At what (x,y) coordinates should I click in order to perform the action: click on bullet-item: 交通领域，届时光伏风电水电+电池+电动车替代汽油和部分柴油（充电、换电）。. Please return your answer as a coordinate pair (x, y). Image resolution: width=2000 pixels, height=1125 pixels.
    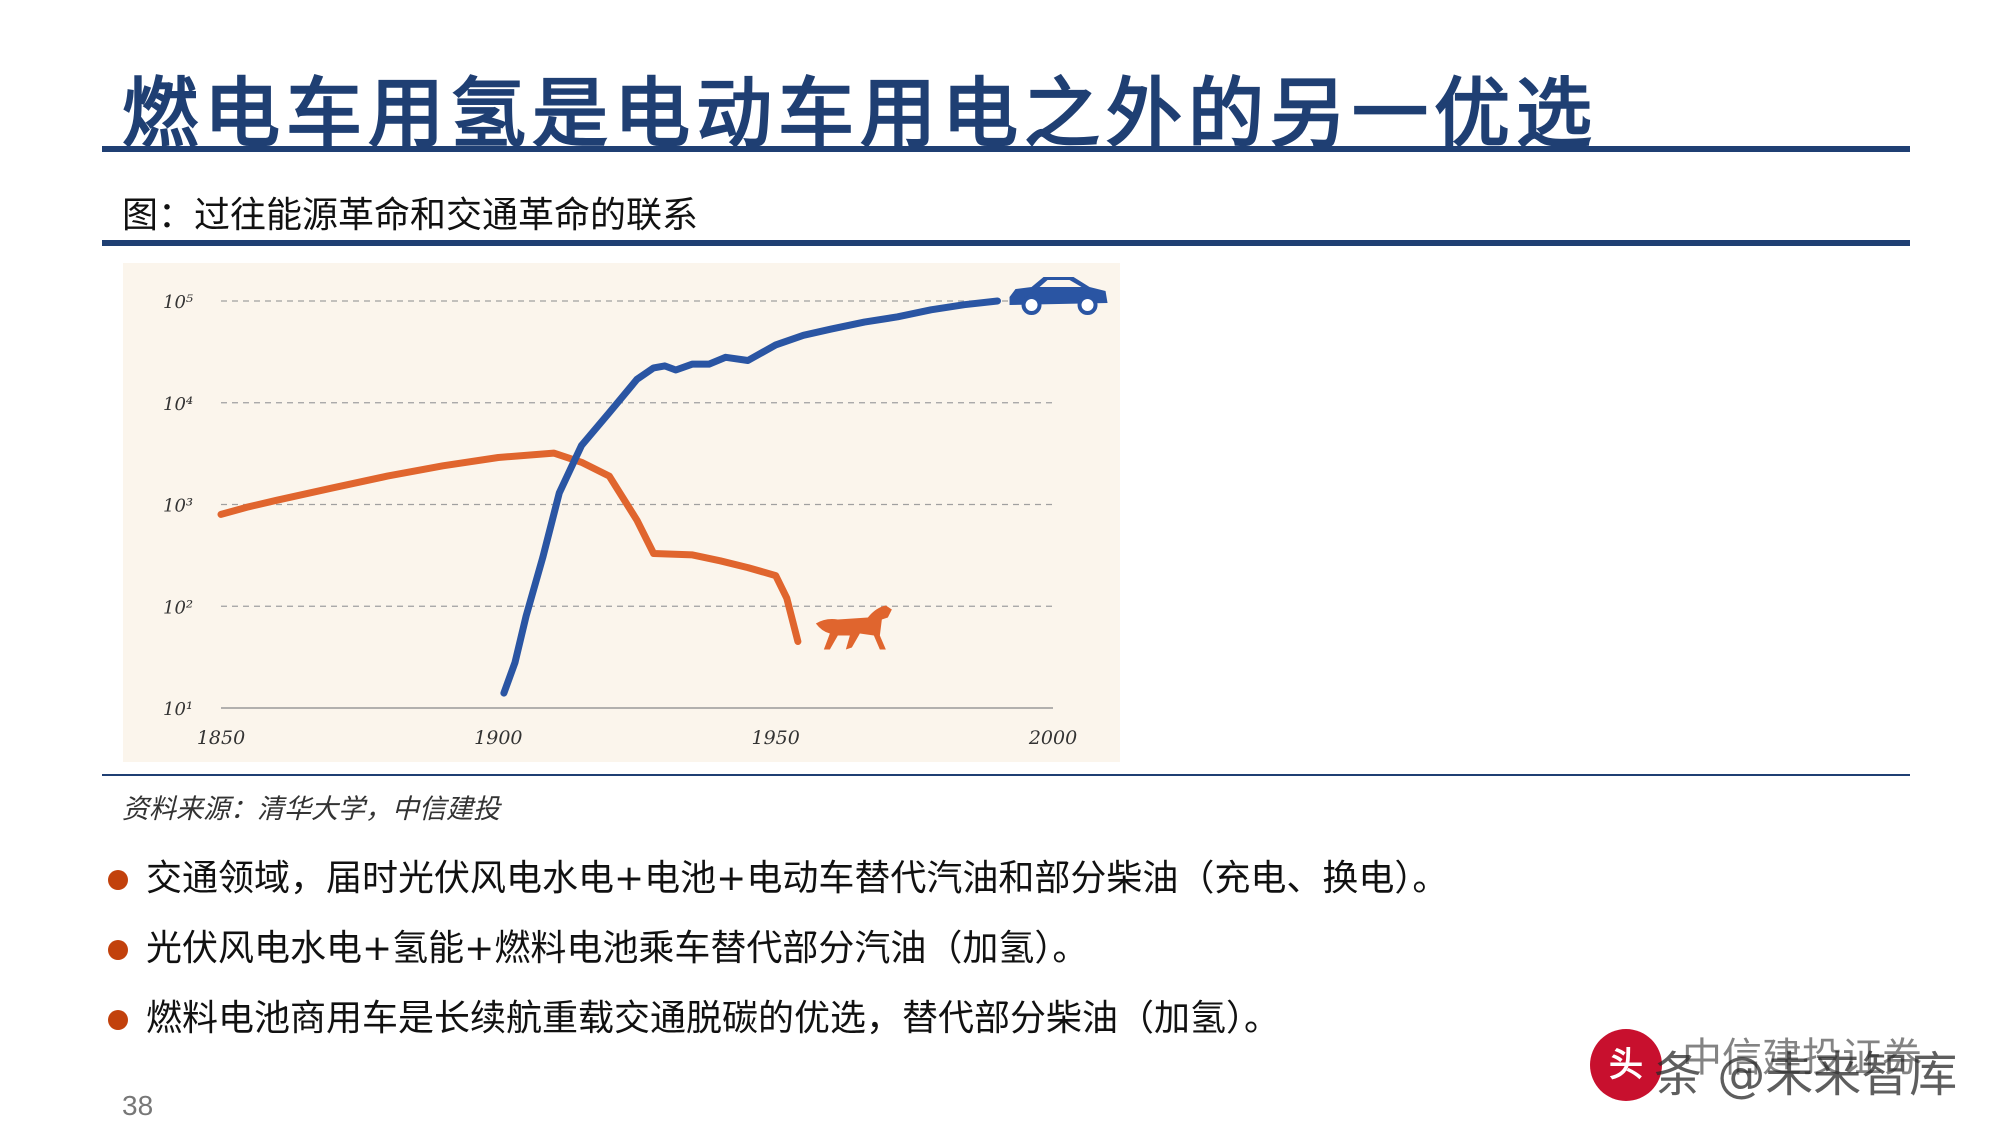
    Looking at the image, I should click on (778, 885).